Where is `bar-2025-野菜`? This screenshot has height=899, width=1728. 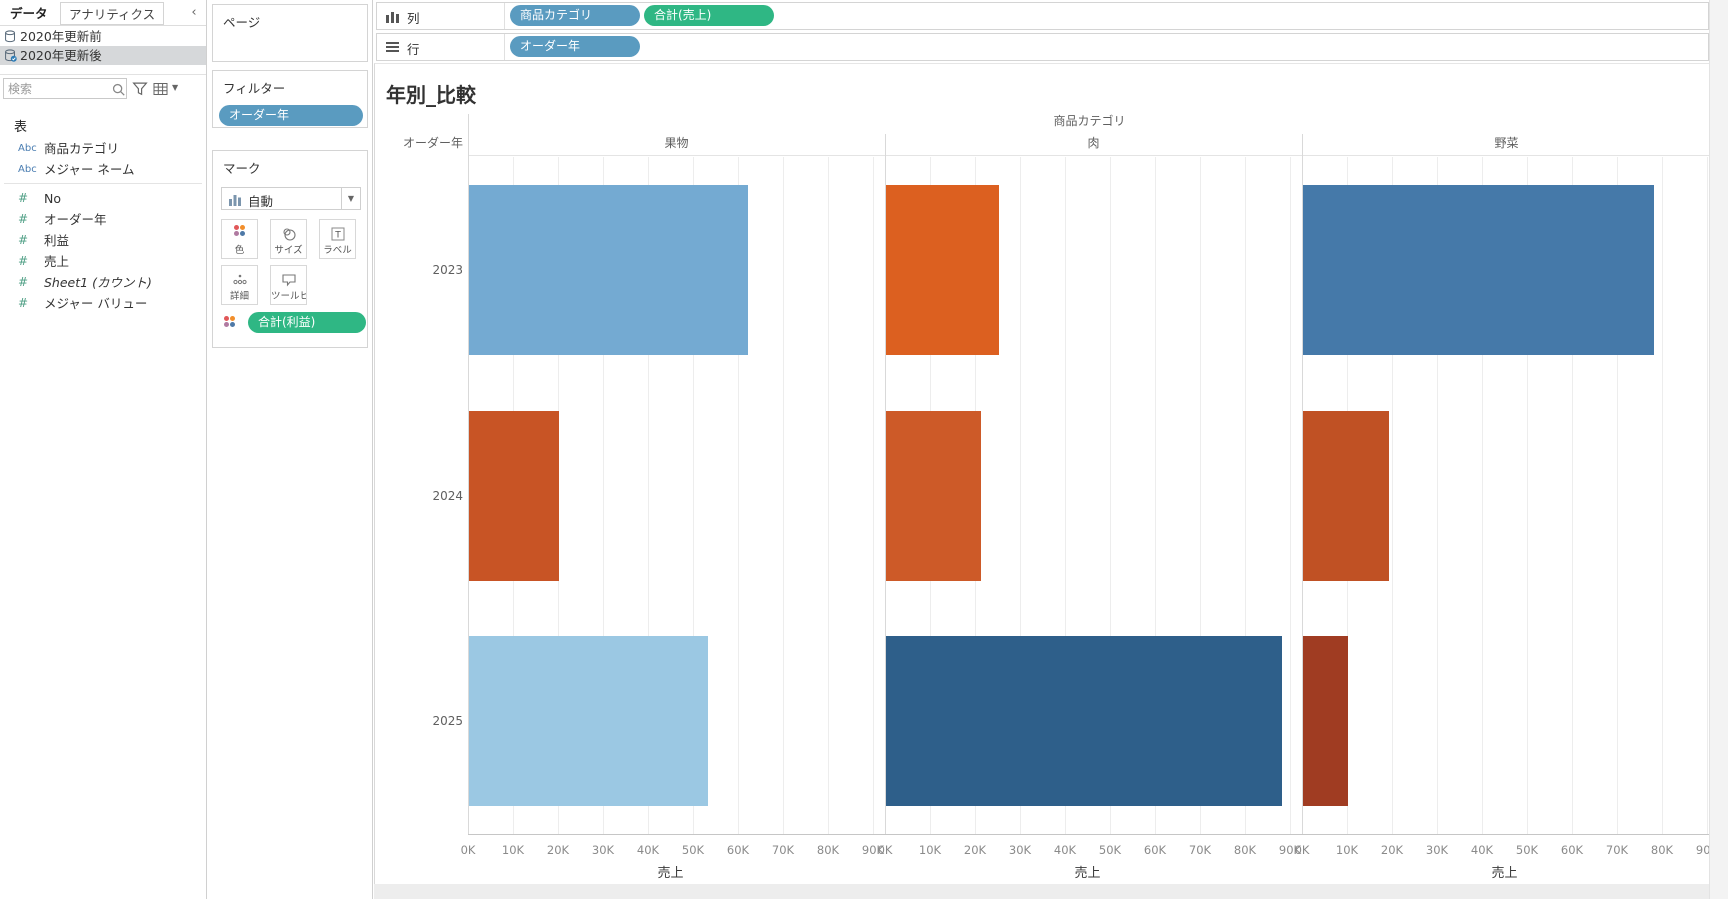
bar-2025-野菜 is located at coordinates (1325, 721).